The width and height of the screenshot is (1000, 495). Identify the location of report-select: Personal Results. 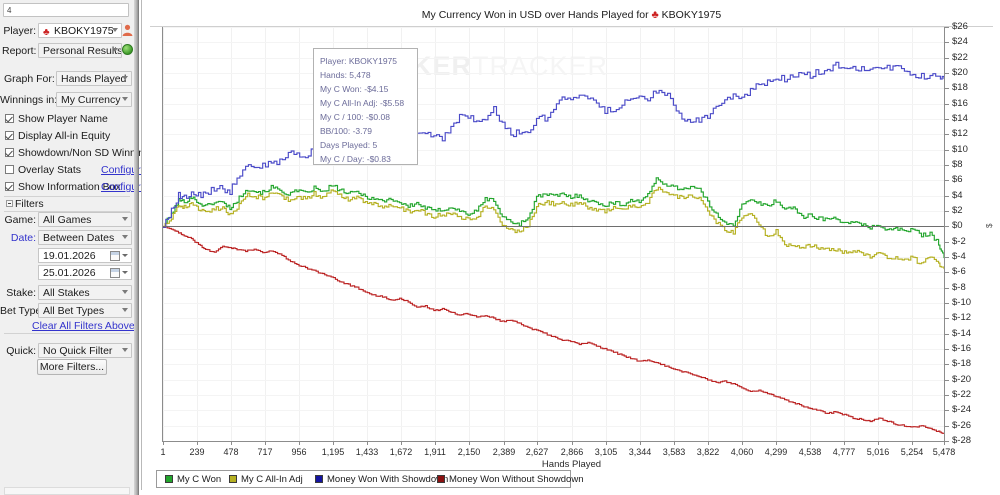
(80, 50).